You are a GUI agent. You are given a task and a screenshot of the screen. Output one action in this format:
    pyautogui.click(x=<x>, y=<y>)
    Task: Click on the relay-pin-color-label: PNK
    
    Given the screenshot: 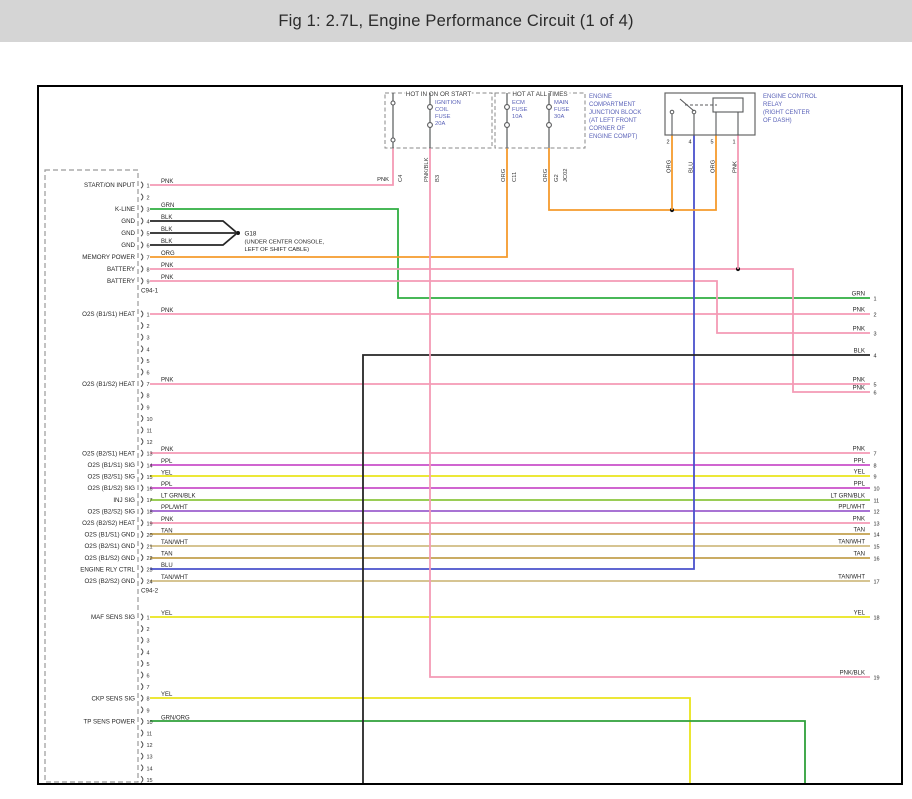 What is the action you would take?
    pyautogui.click(x=736, y=167)
    